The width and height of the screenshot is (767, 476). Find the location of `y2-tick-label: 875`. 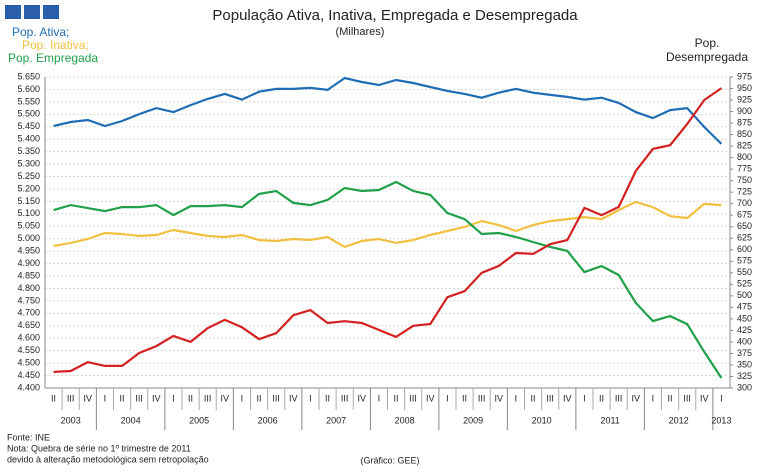

y2-tick-label: 875 is located at coordinates (744, 122).